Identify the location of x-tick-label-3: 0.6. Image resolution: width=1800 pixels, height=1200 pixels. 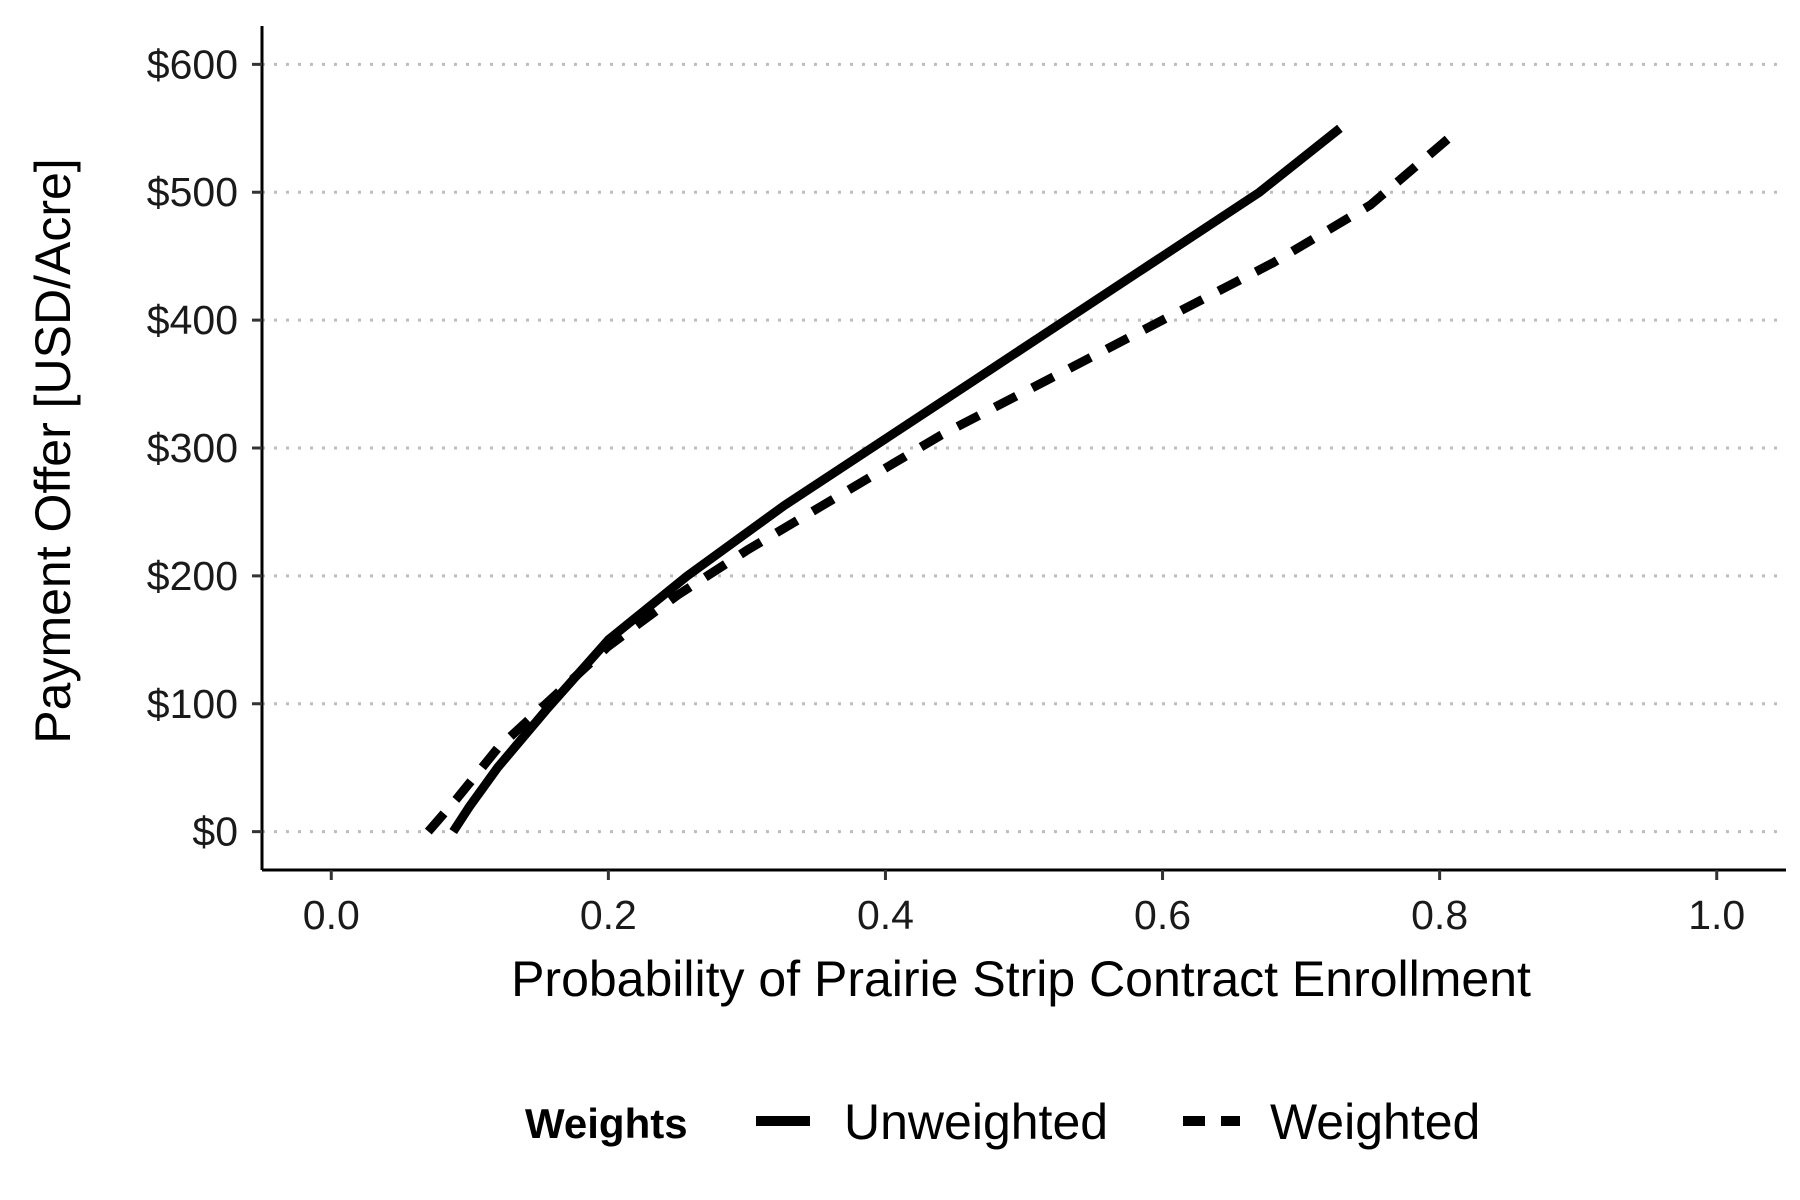
(1162, 915).